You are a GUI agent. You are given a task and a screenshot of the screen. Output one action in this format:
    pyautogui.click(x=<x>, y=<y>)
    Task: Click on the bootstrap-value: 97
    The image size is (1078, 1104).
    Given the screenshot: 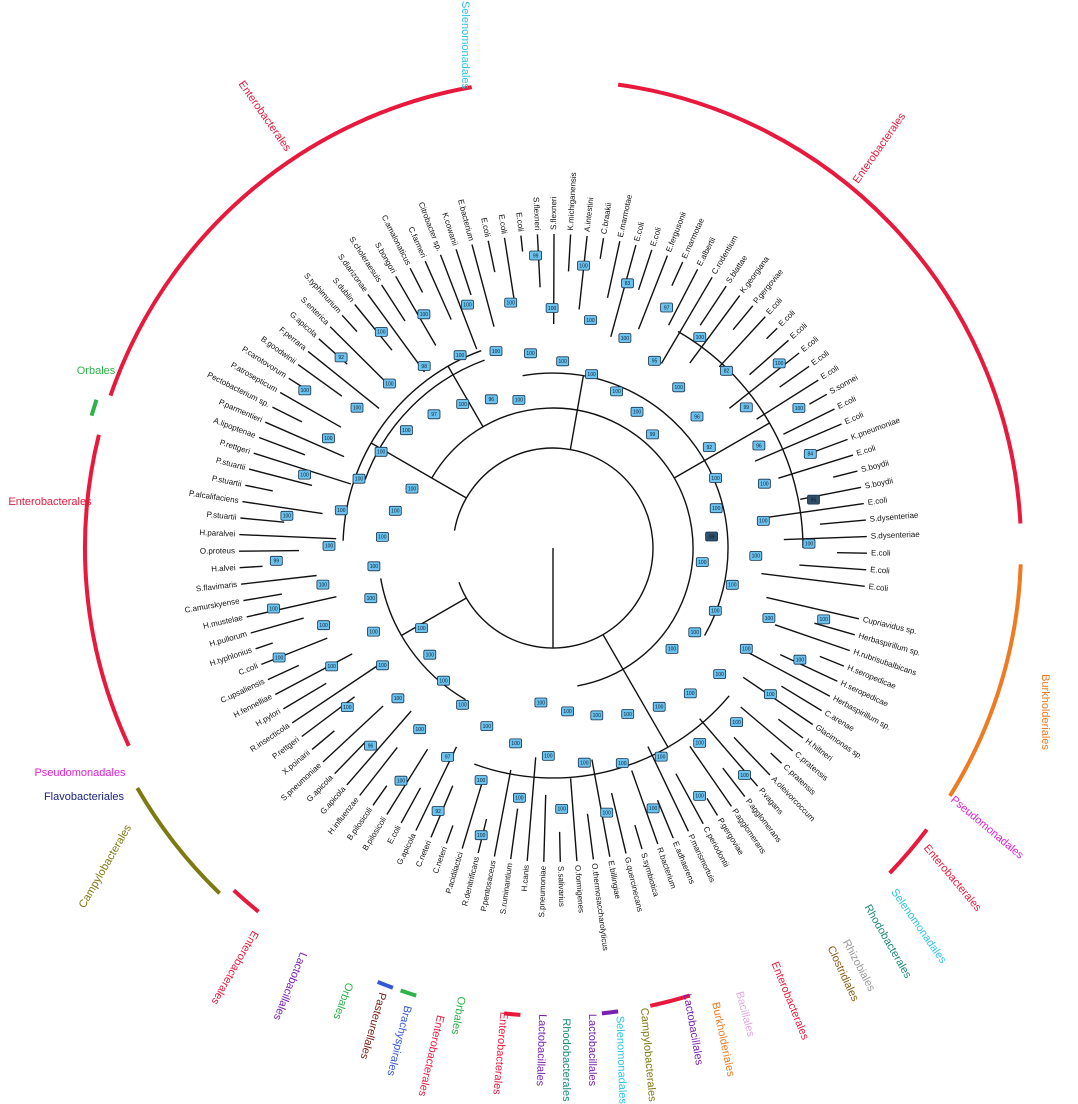 What is the action you would take?
    pyautogui.click(x=448, y=758)
    